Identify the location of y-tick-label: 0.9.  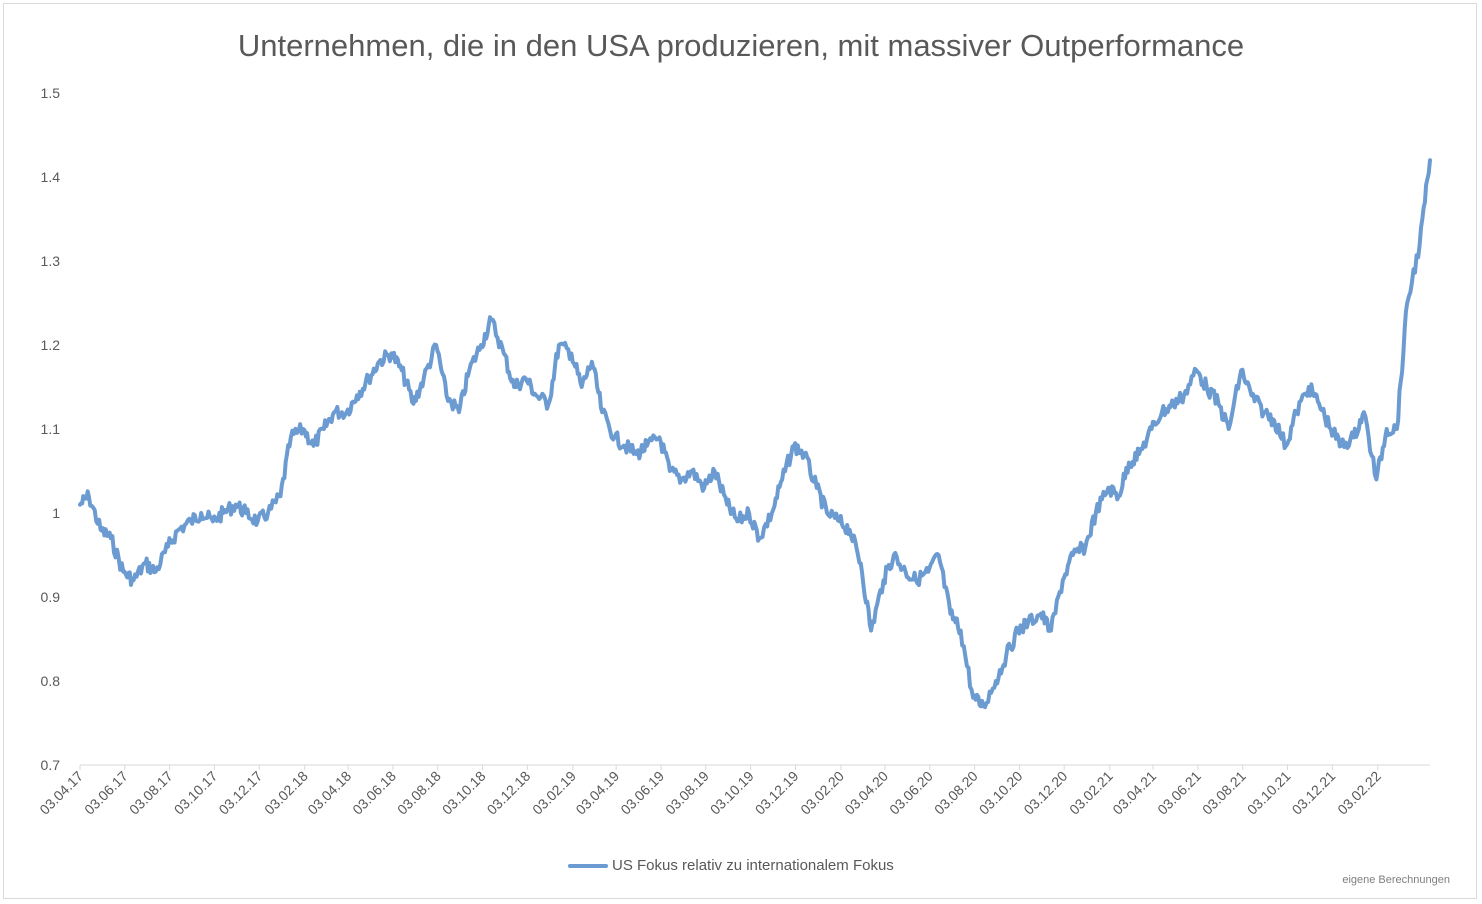
(51, 597).